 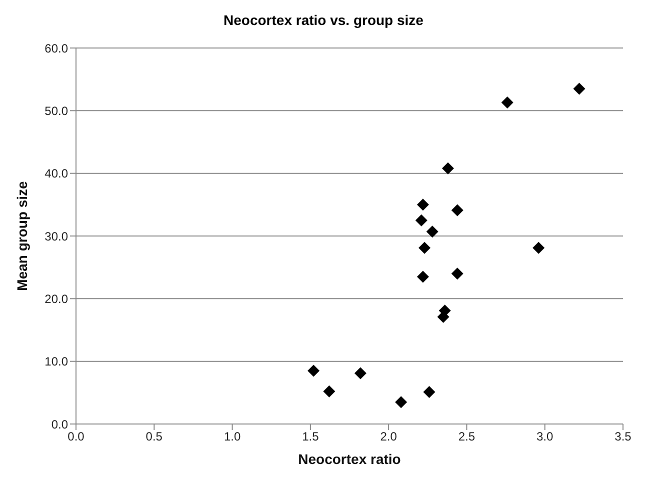 What do you see at coordinates (56, 236) in the screenshot?
I see `y-tick-label: 30.0` at bounding box center [56, 236].